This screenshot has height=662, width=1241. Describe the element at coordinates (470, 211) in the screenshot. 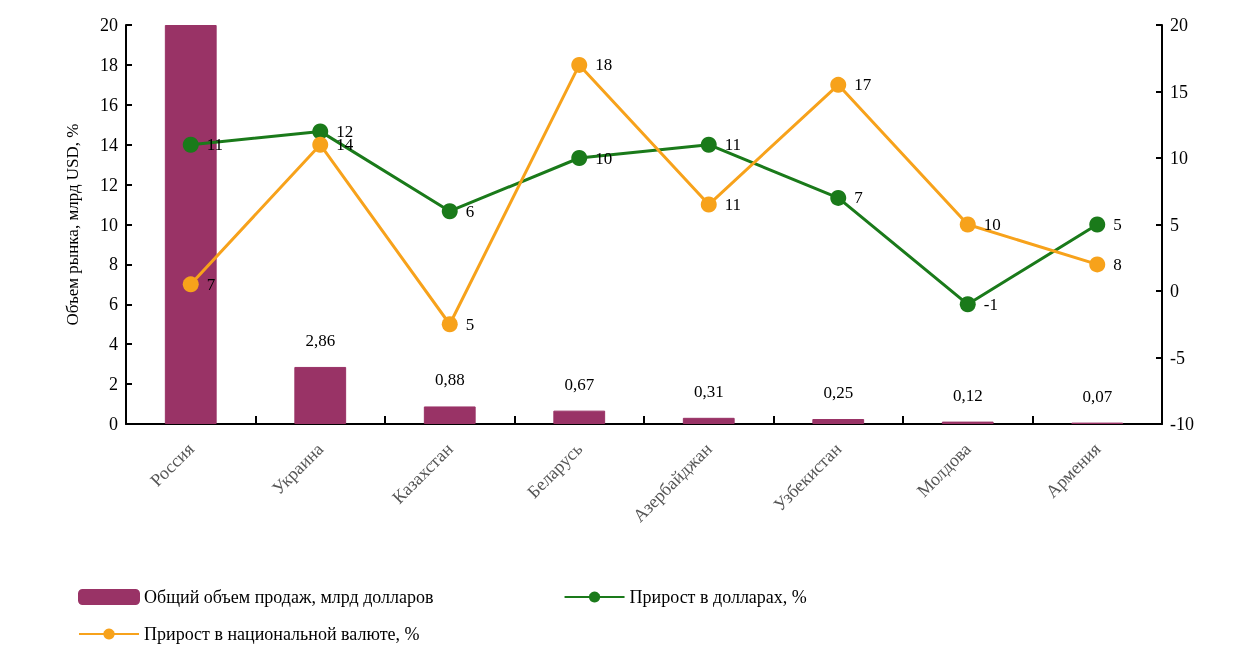

I see `data-label: 6` at that location.